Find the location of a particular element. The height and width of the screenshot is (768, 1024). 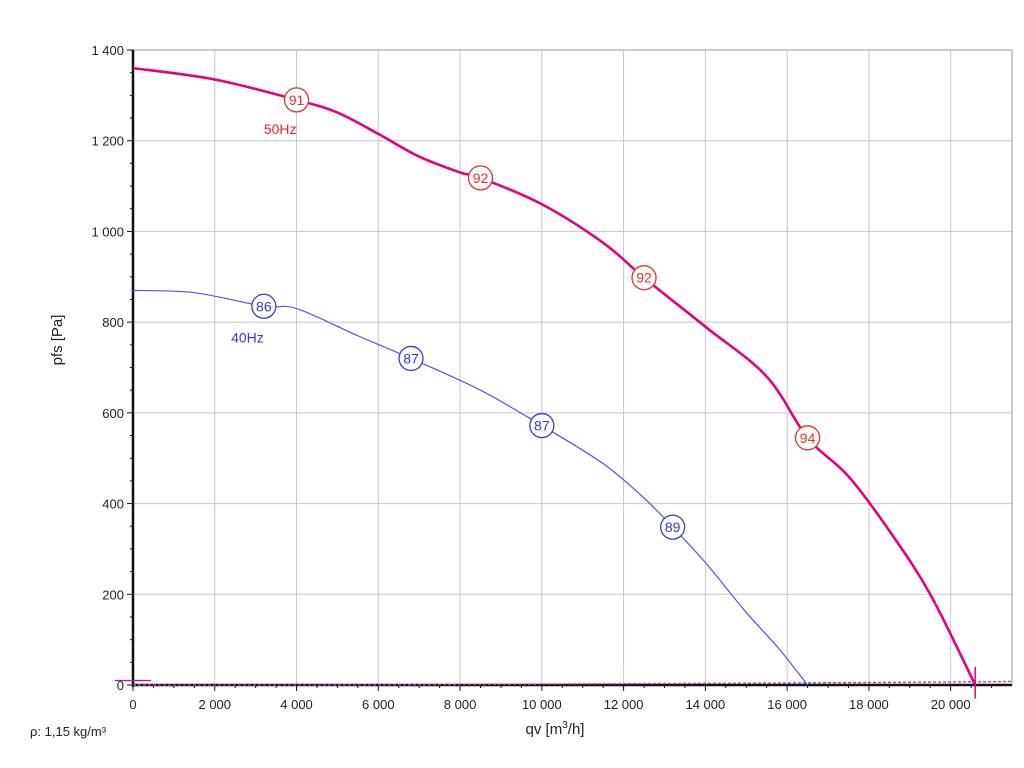

y-tick-label: 600 is located at coordinates (113, 413).